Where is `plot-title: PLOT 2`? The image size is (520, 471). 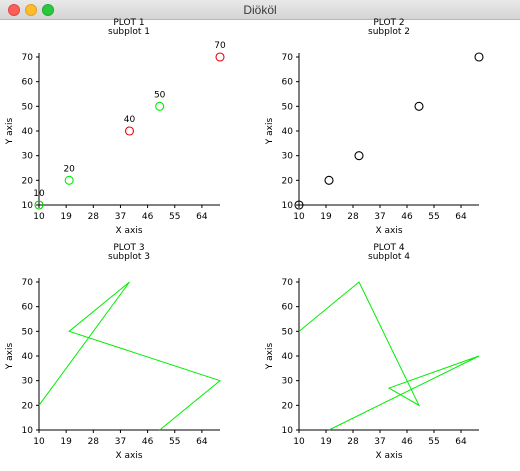 plot-title: PLOT 2 is located at coordinates (388, 23).